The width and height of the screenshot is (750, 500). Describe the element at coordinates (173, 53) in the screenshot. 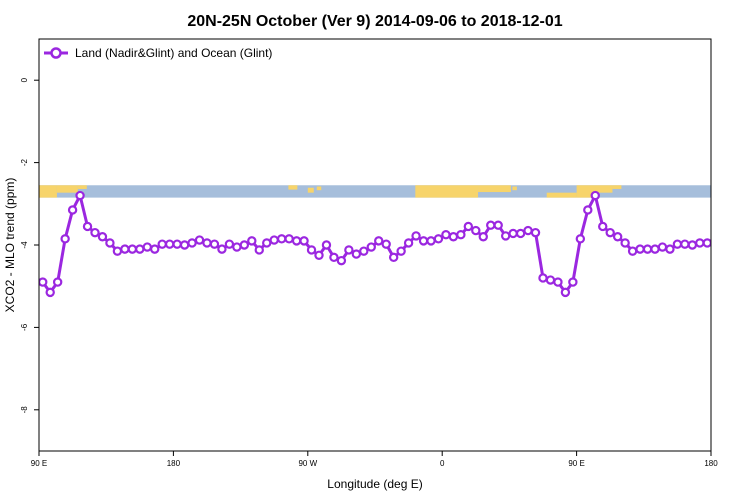

I see `legend-label: Land (Nadir&Glint) and Ocean (Glint)` at that location.